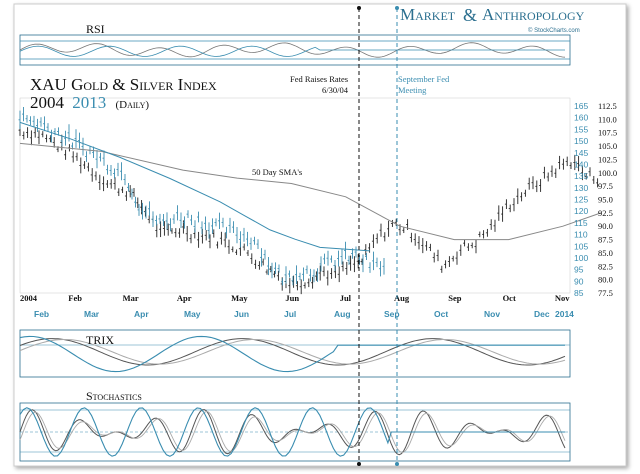  I want to click on stochastics-panel: Stochastics, so click(295, 425).